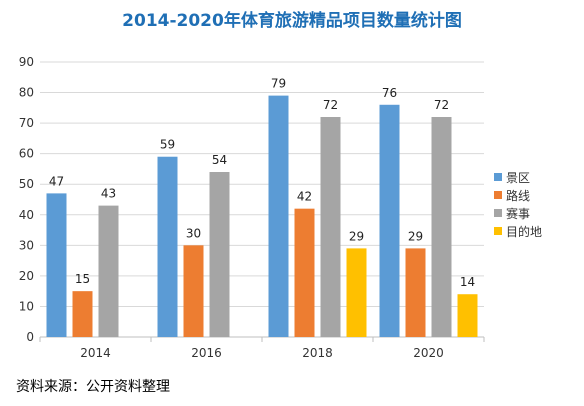  I want to click on y-tick-label: 90, so click(26, 62).